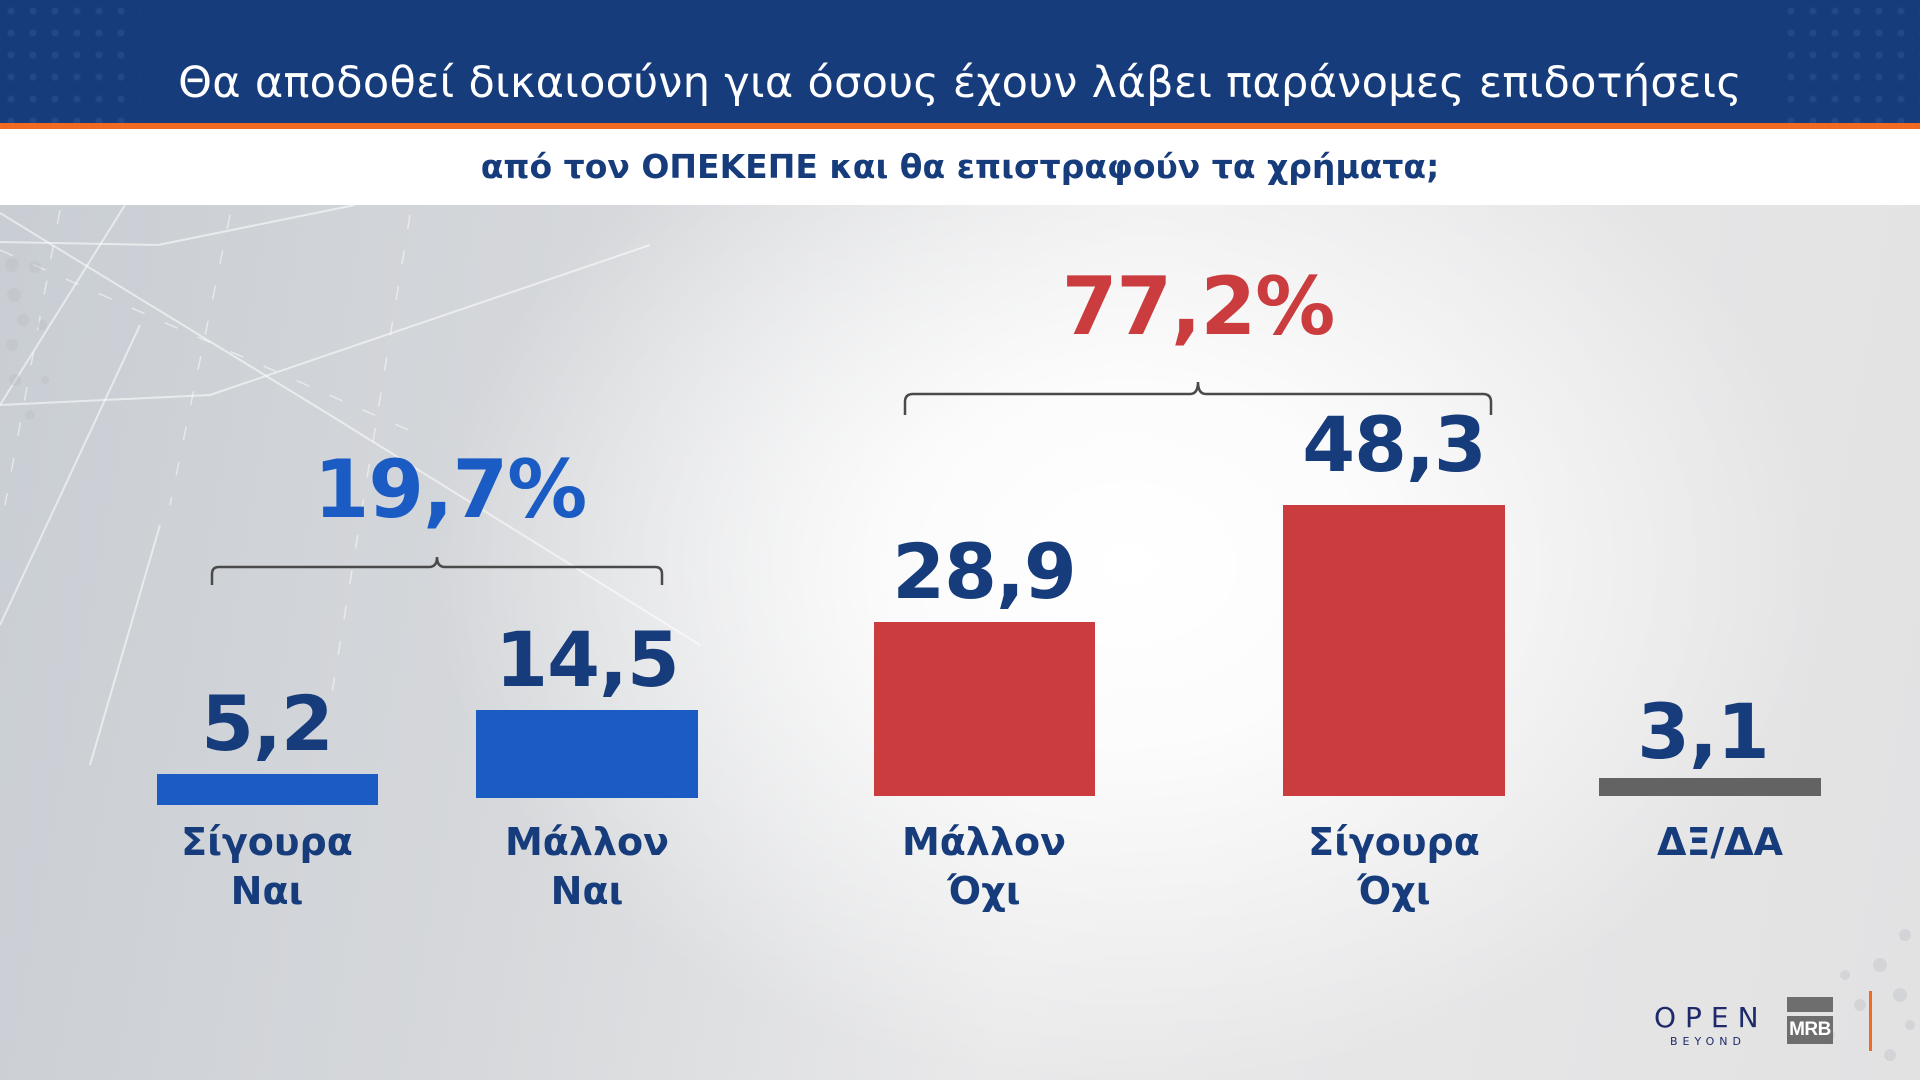  Describe the element at coordinates (1711, 1017) in the screenshot. I see `open-logo-text: OPEN` at that location.